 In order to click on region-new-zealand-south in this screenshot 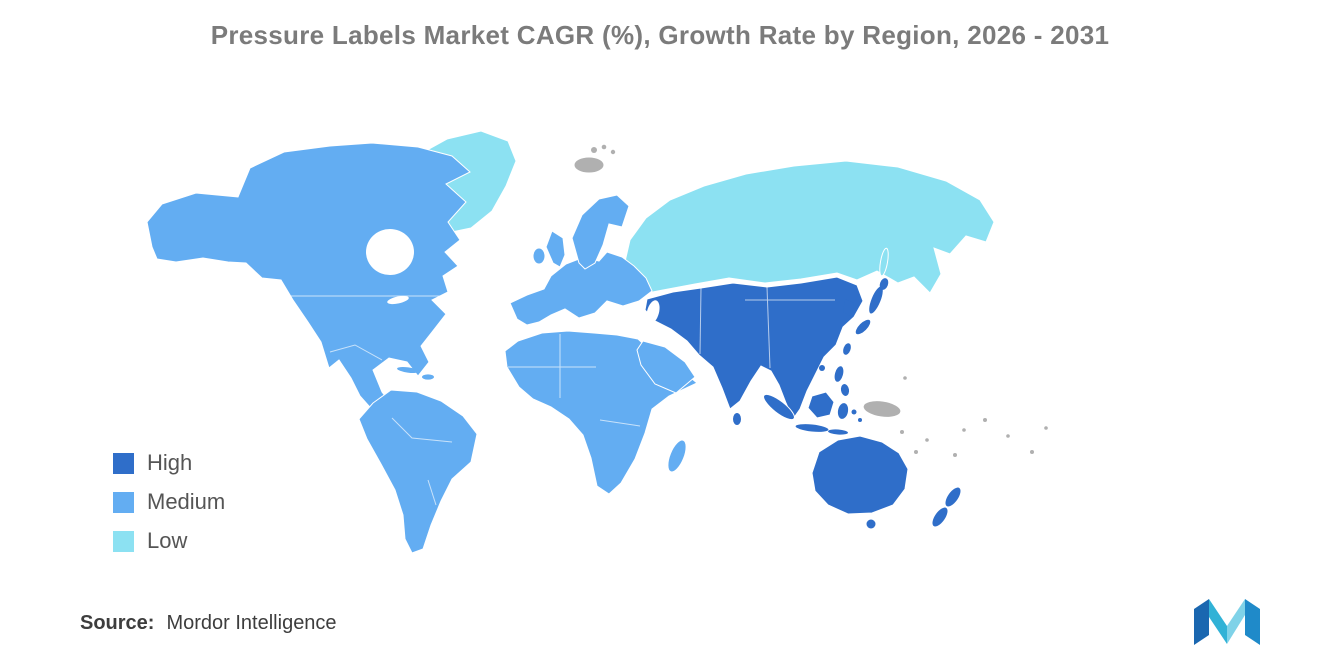, I will do `click(940, 517)`.